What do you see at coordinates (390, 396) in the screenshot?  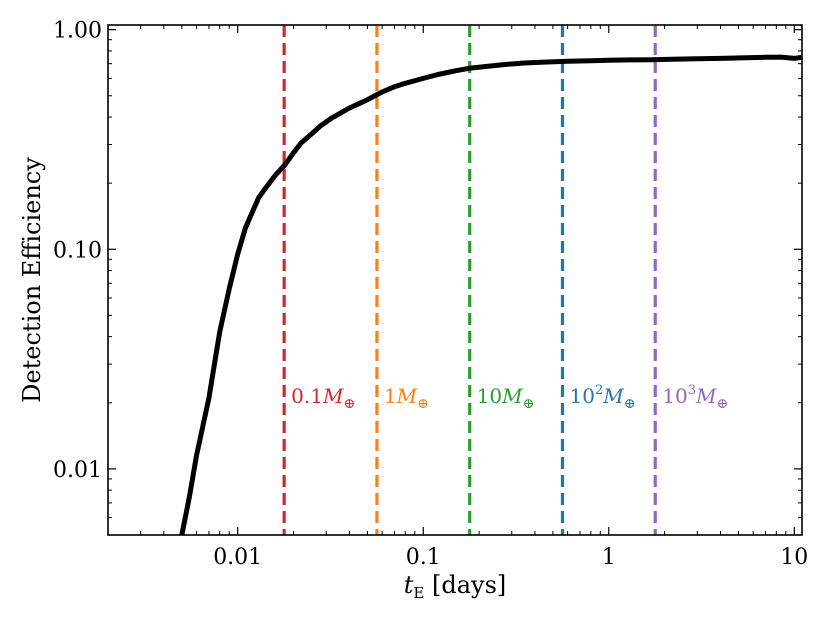 I see `mass-label-number: 1` at bounding box center [390, 396].